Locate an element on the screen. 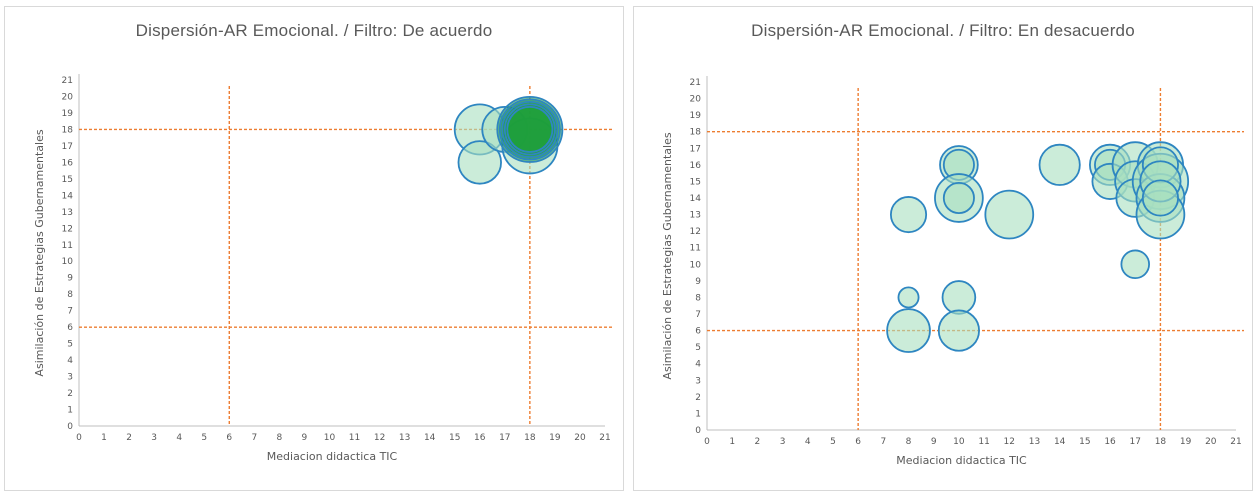  x-tick-label: 5 is located at coordinates (833, 442).